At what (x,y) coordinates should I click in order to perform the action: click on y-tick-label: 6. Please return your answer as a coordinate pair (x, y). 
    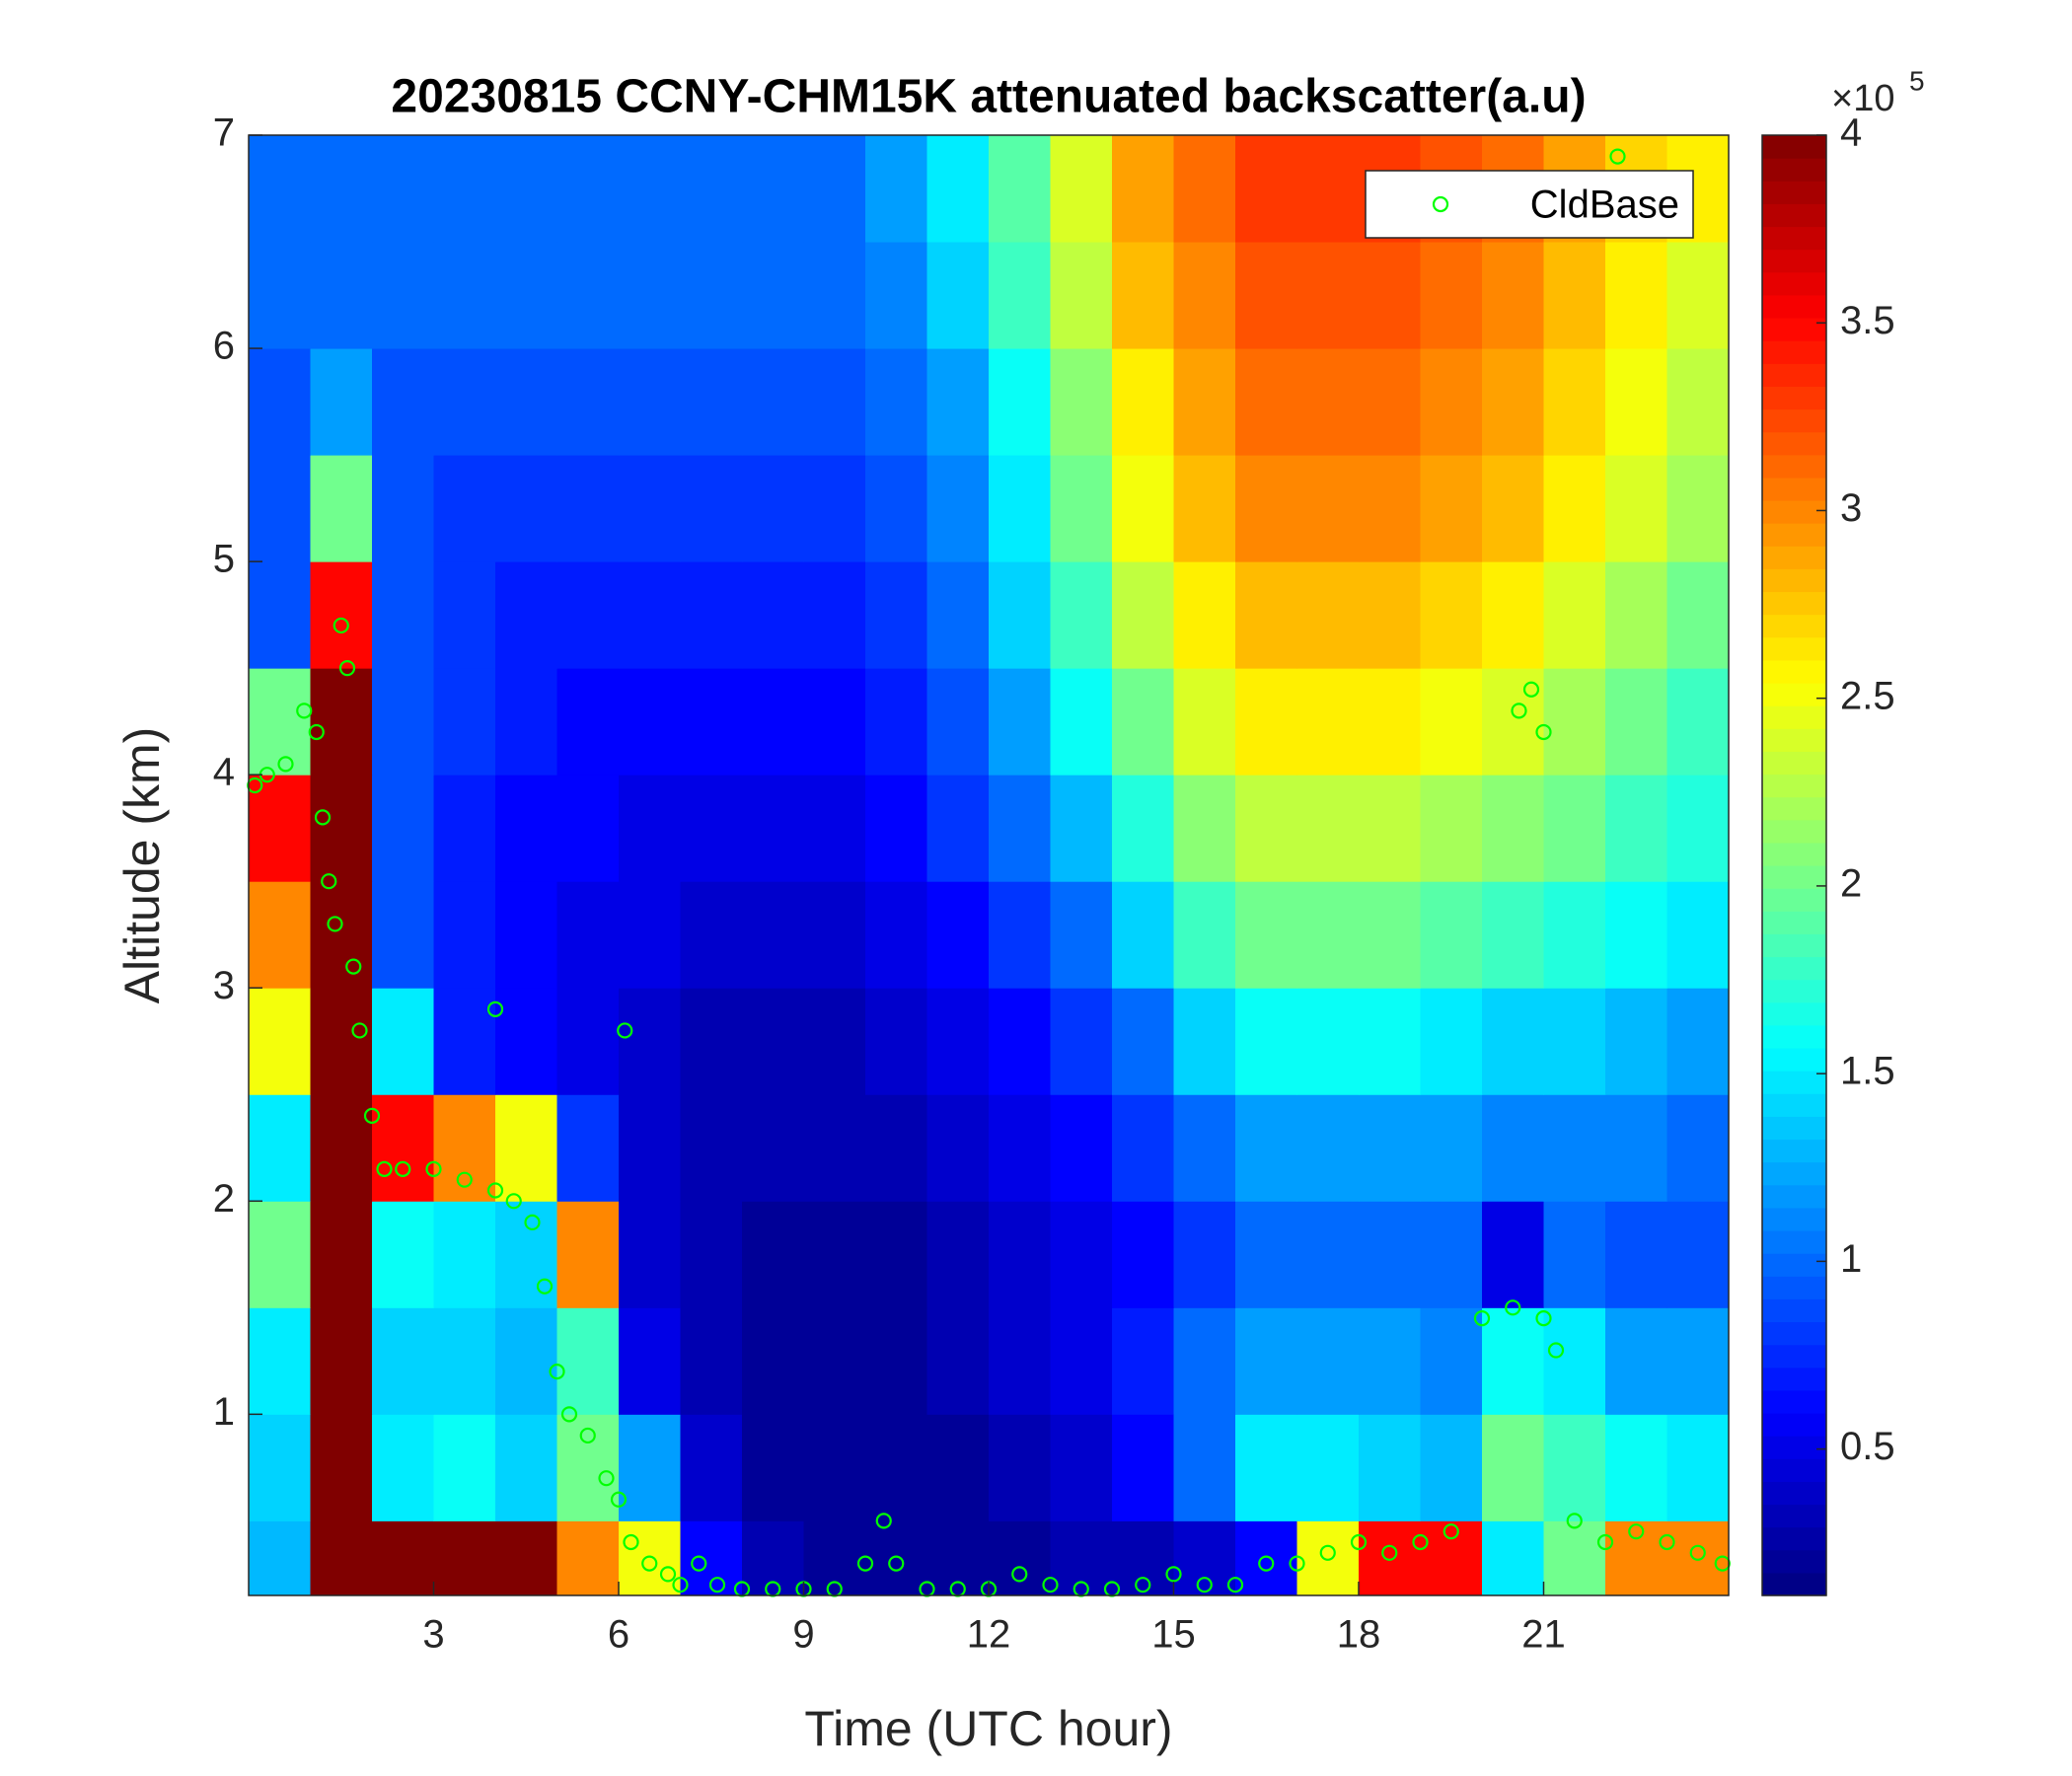
    Looking at the image, I should click on (224, 346).